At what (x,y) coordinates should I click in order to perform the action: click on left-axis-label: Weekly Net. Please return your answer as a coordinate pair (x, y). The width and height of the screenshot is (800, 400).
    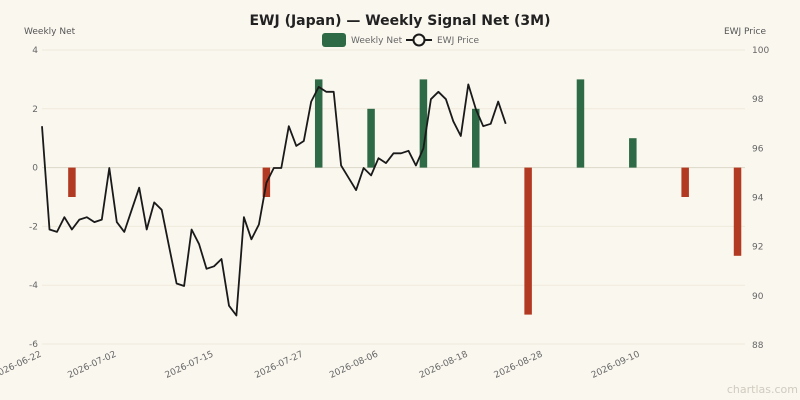
    Looking at the image, I should click on (50, 32).